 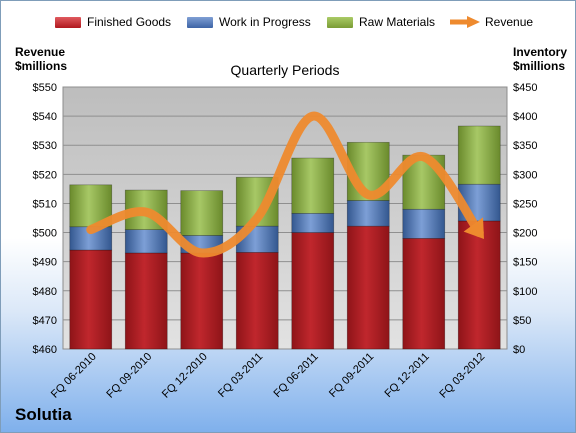 What do you see at coordinates (522, 321) in the screenshot?
I see `y-tick-right: $50` at bounding box center [522, 321].